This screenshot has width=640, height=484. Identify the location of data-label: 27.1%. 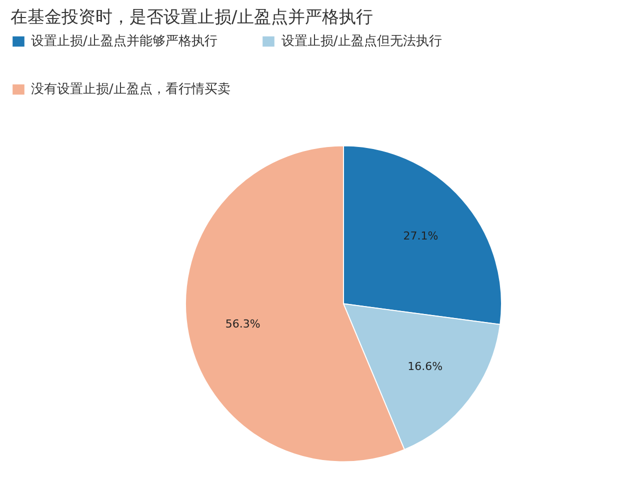
(420, 235).